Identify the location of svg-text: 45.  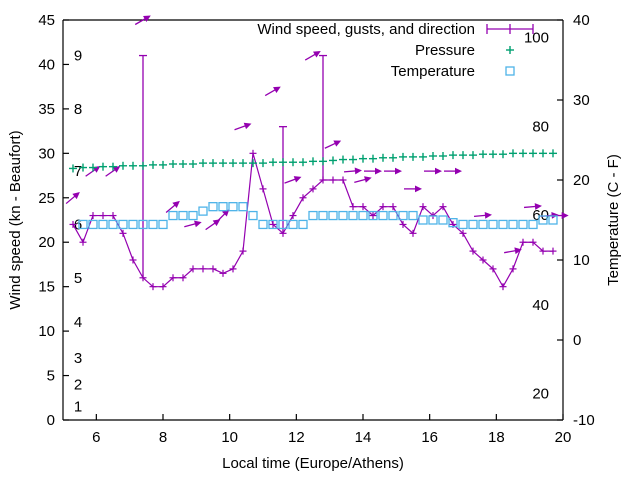
(46, 20).